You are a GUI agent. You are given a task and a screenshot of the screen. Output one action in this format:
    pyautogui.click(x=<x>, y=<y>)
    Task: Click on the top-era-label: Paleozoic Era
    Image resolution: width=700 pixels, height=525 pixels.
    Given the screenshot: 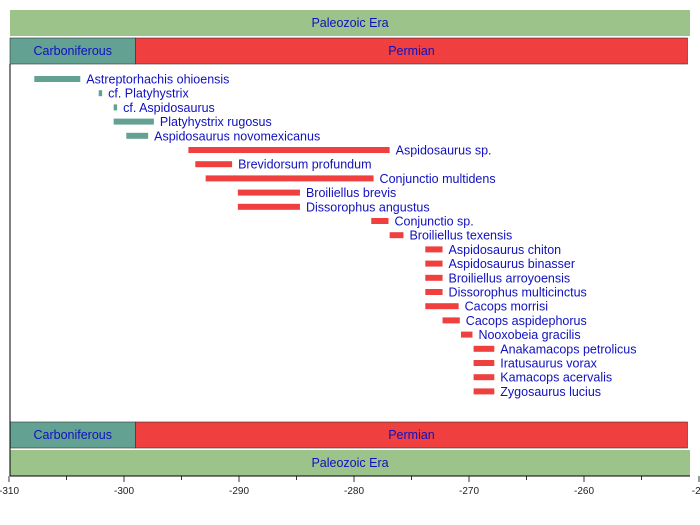 What is the action you would take?
    pyautogui.click(x=349, y=23)
    